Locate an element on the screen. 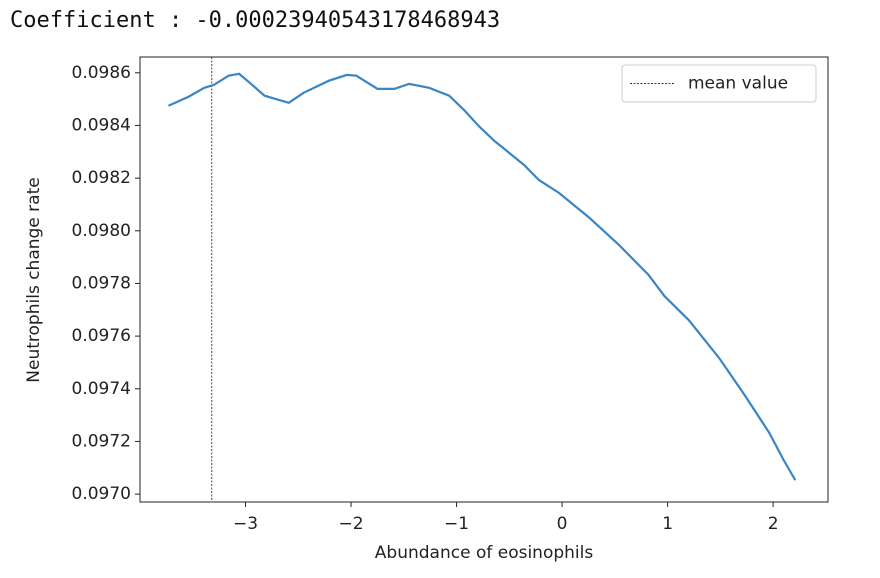  y-tick-label: 0.0972 is located at coordinates (101, 441).